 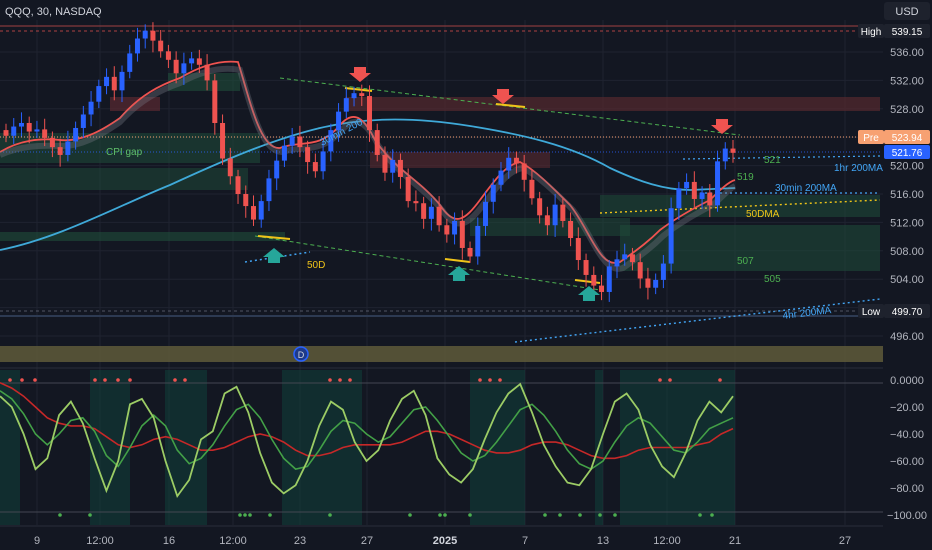 I want to click on time-label-1200a: 12:00, so click(x=100, y=541).